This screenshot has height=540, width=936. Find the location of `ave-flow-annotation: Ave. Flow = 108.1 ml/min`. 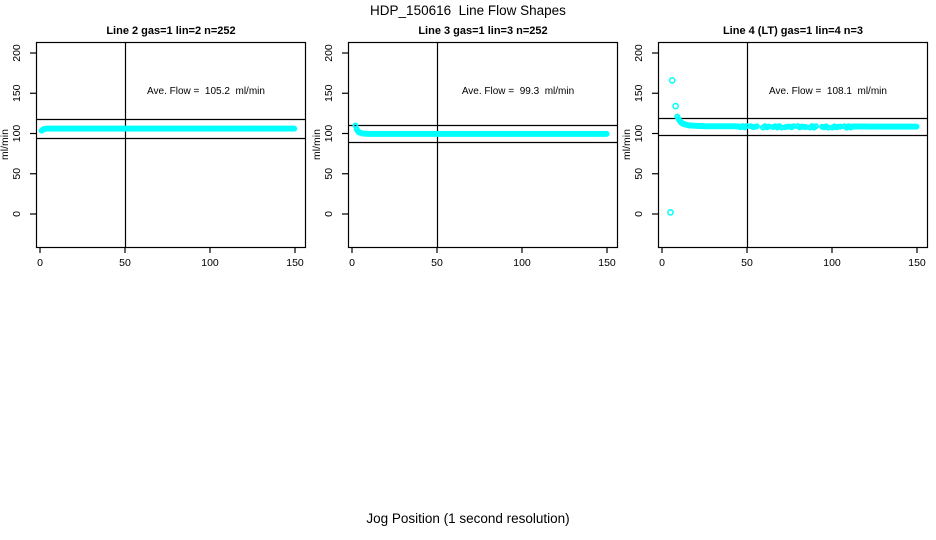

ave-flow-annotation: Ave. Flow = 108.1 ml/min is located at coordinates (828, 91).